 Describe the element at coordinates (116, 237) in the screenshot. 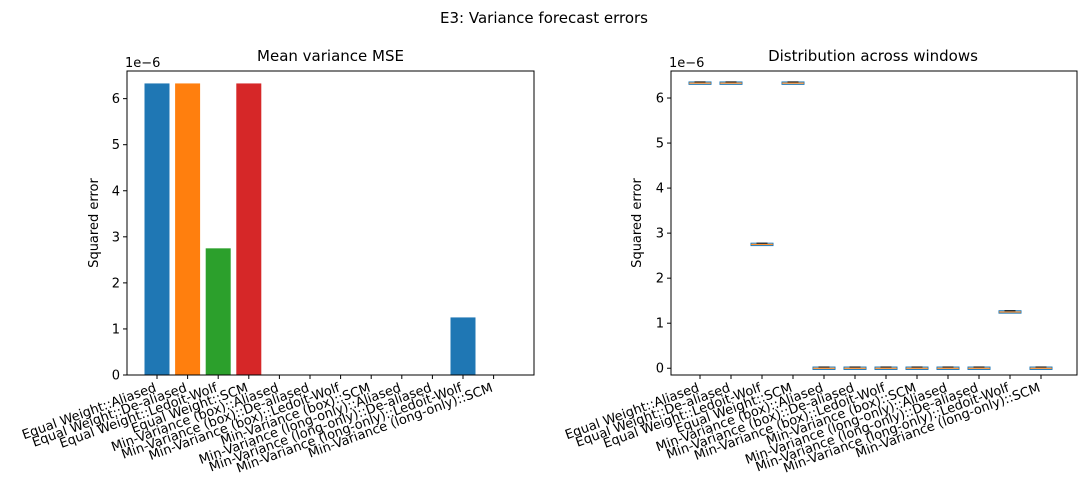

I see `bar-chart-ytick-label: 3` at that location.